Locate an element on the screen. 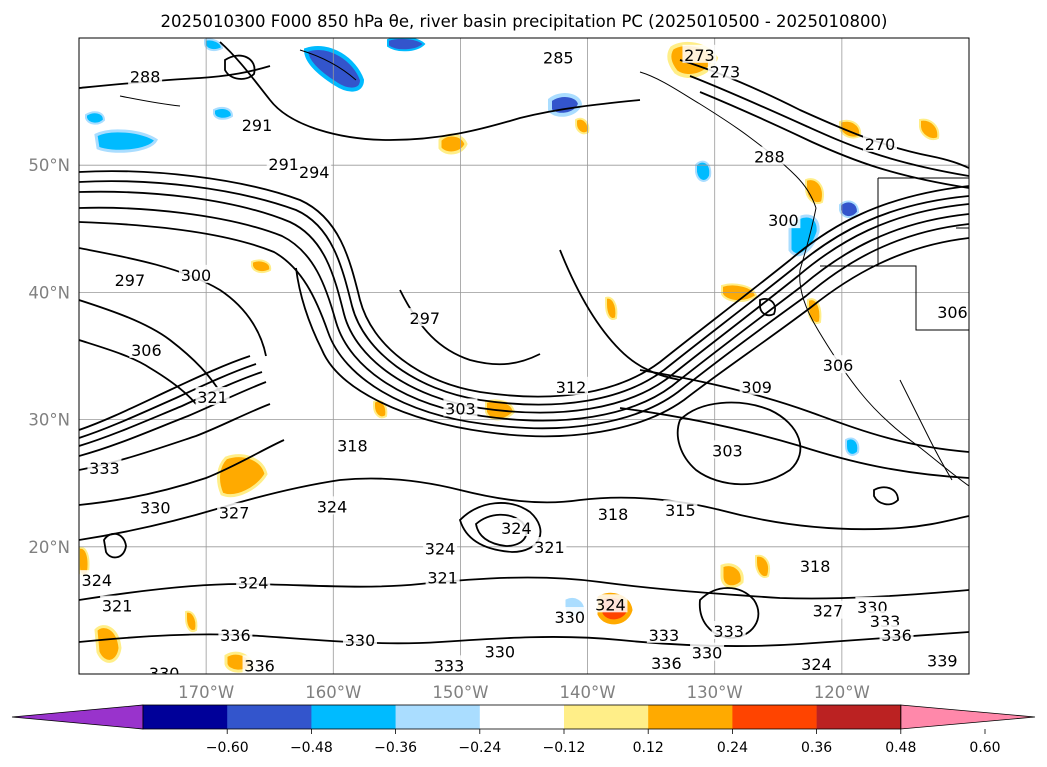  contour-label: 309 is located at coordinates (756, 387).